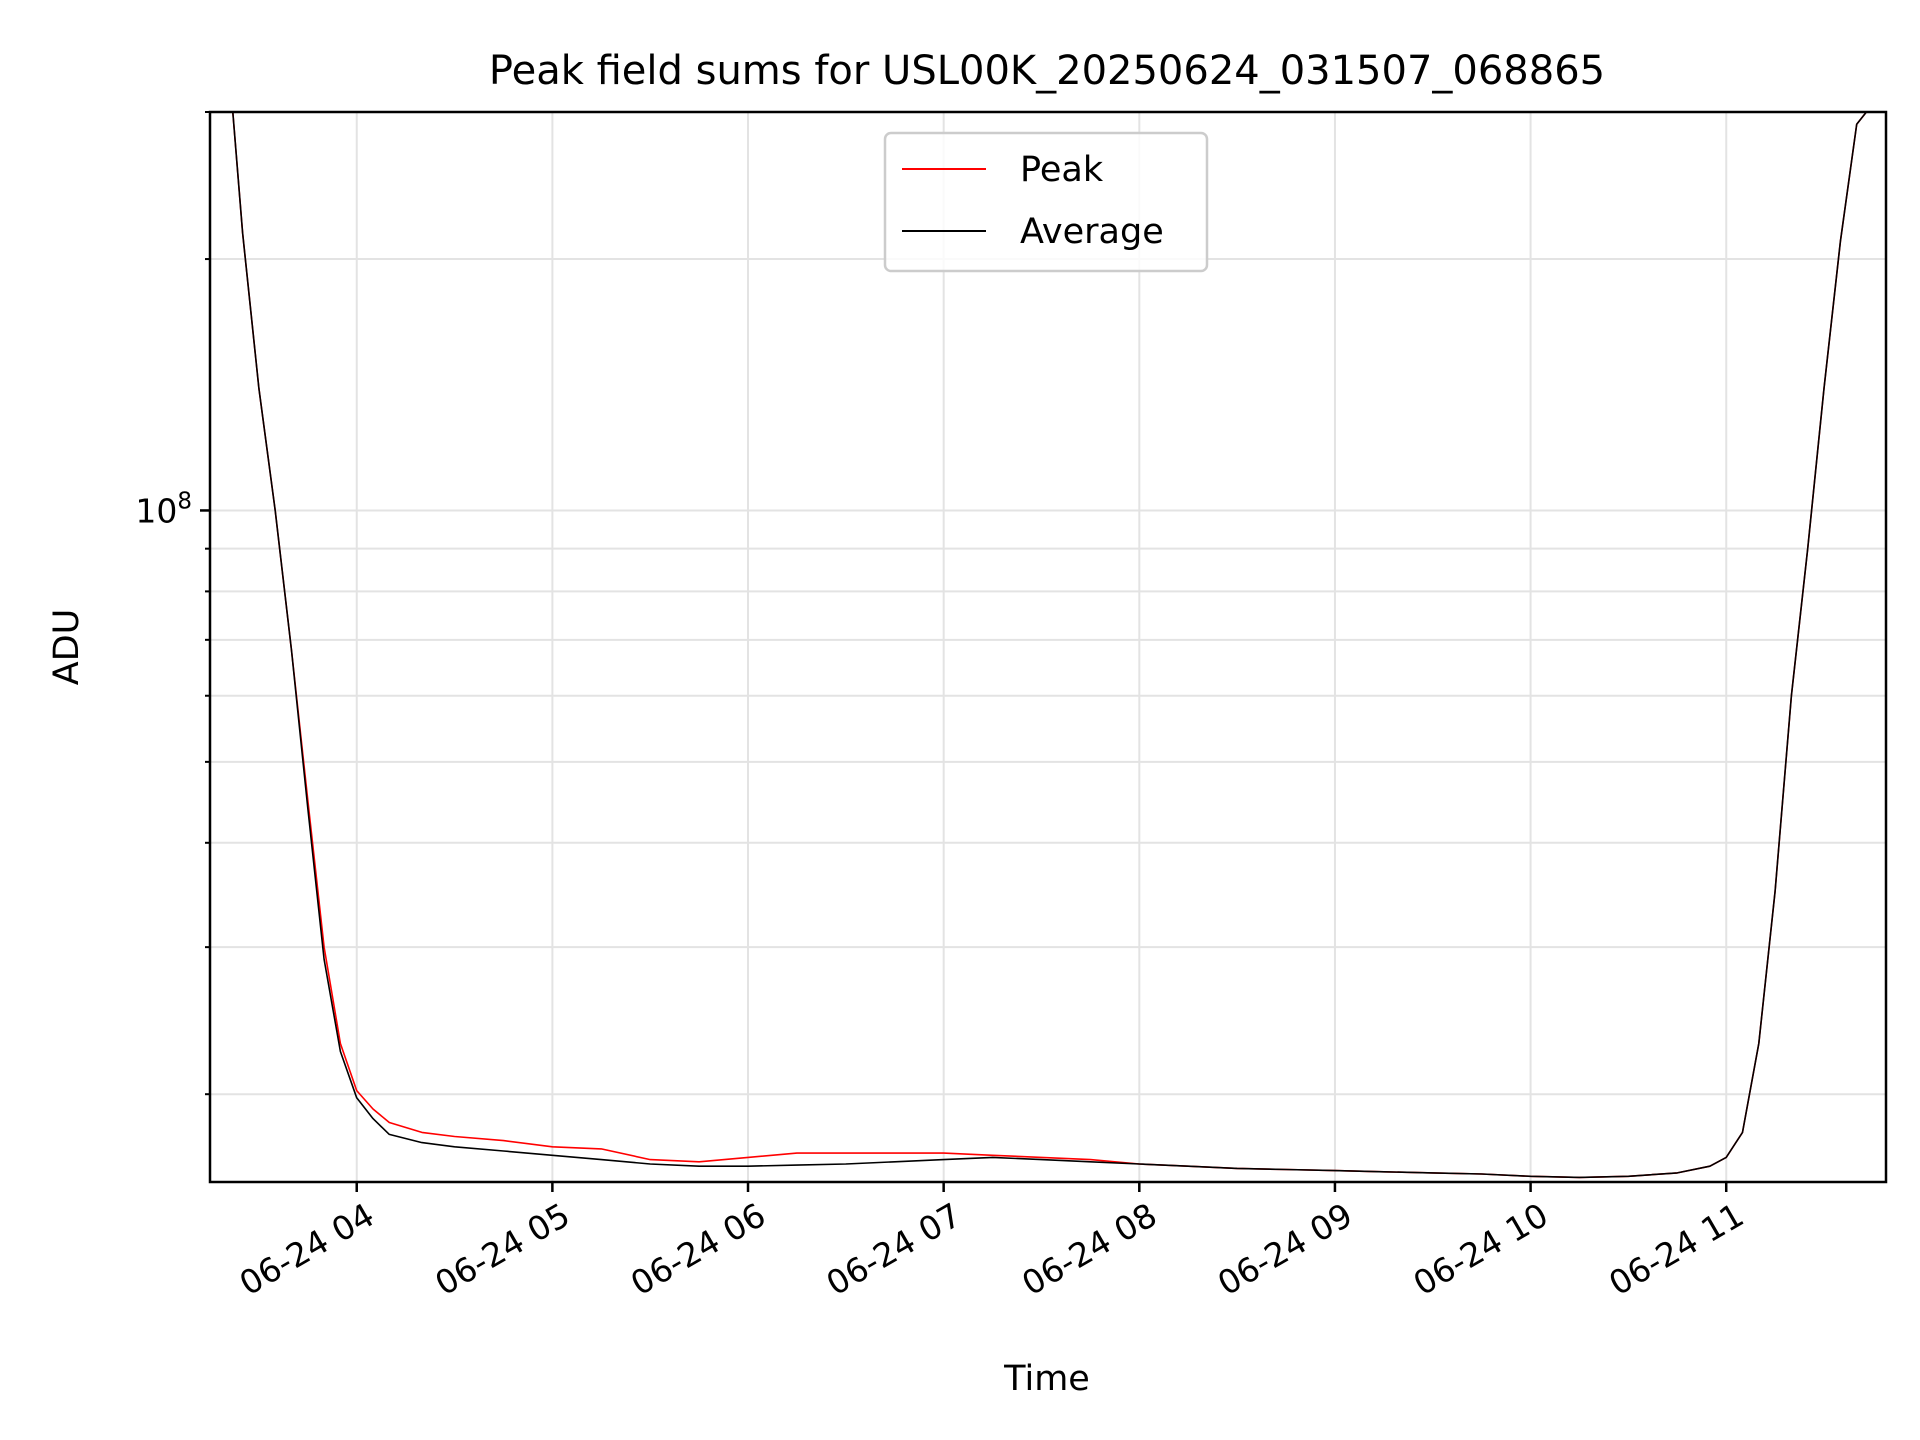 The height and width of the screenshot is (1440, 1920). Describe the element at coordinates (184, 501) in the screenshot. I see `y-tick-label-exponent: 8` at that location.